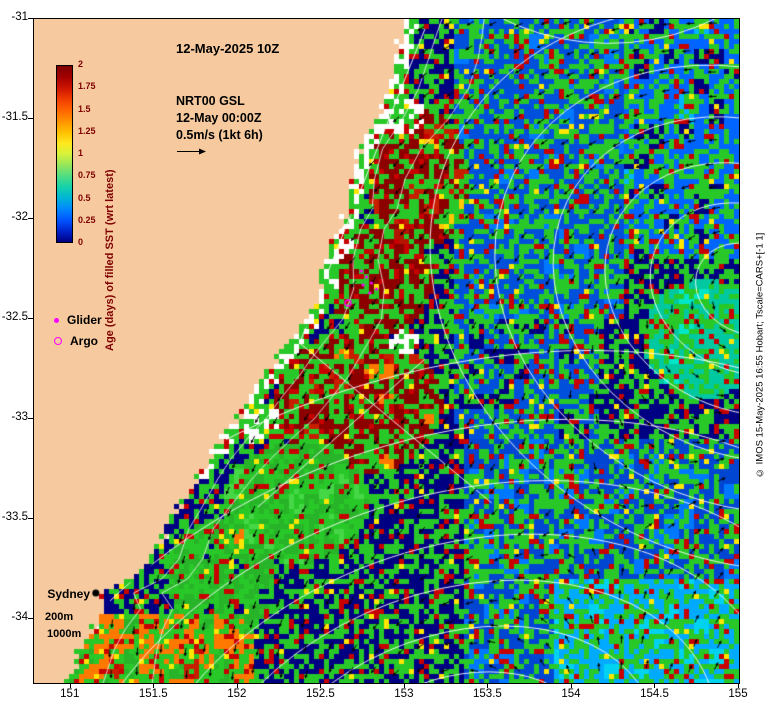 This screenshot has width=780, height=710. I want to click on colorbar-tick-labels: 2 1.75 1.5 1.25 1 0.75 0.5 0.25 0, so click(87, 153).